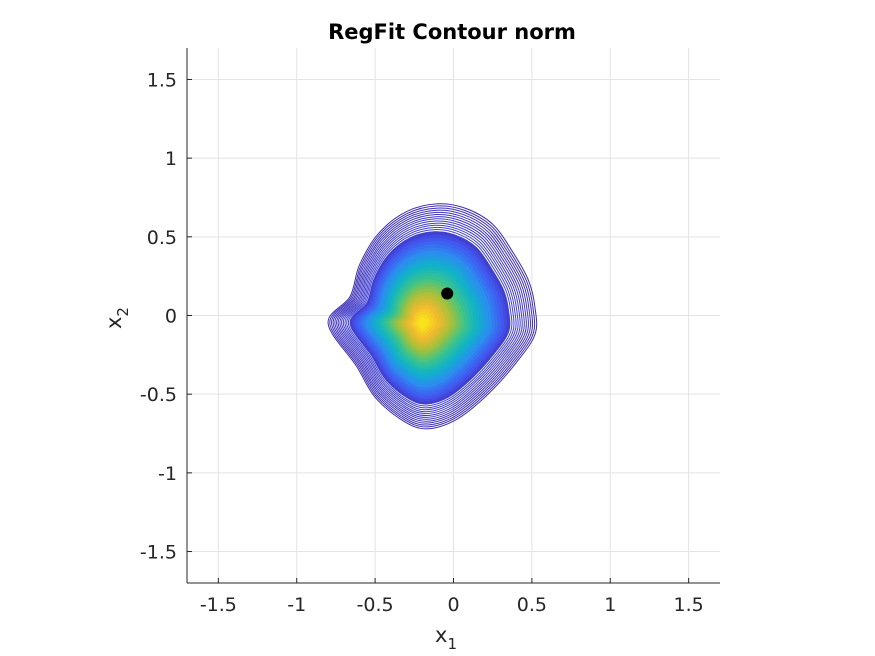 Image resolution: width=875 pixels, height=656 pixels. I want to click on y-tick-label-6: 1.5, so click(162, 80).